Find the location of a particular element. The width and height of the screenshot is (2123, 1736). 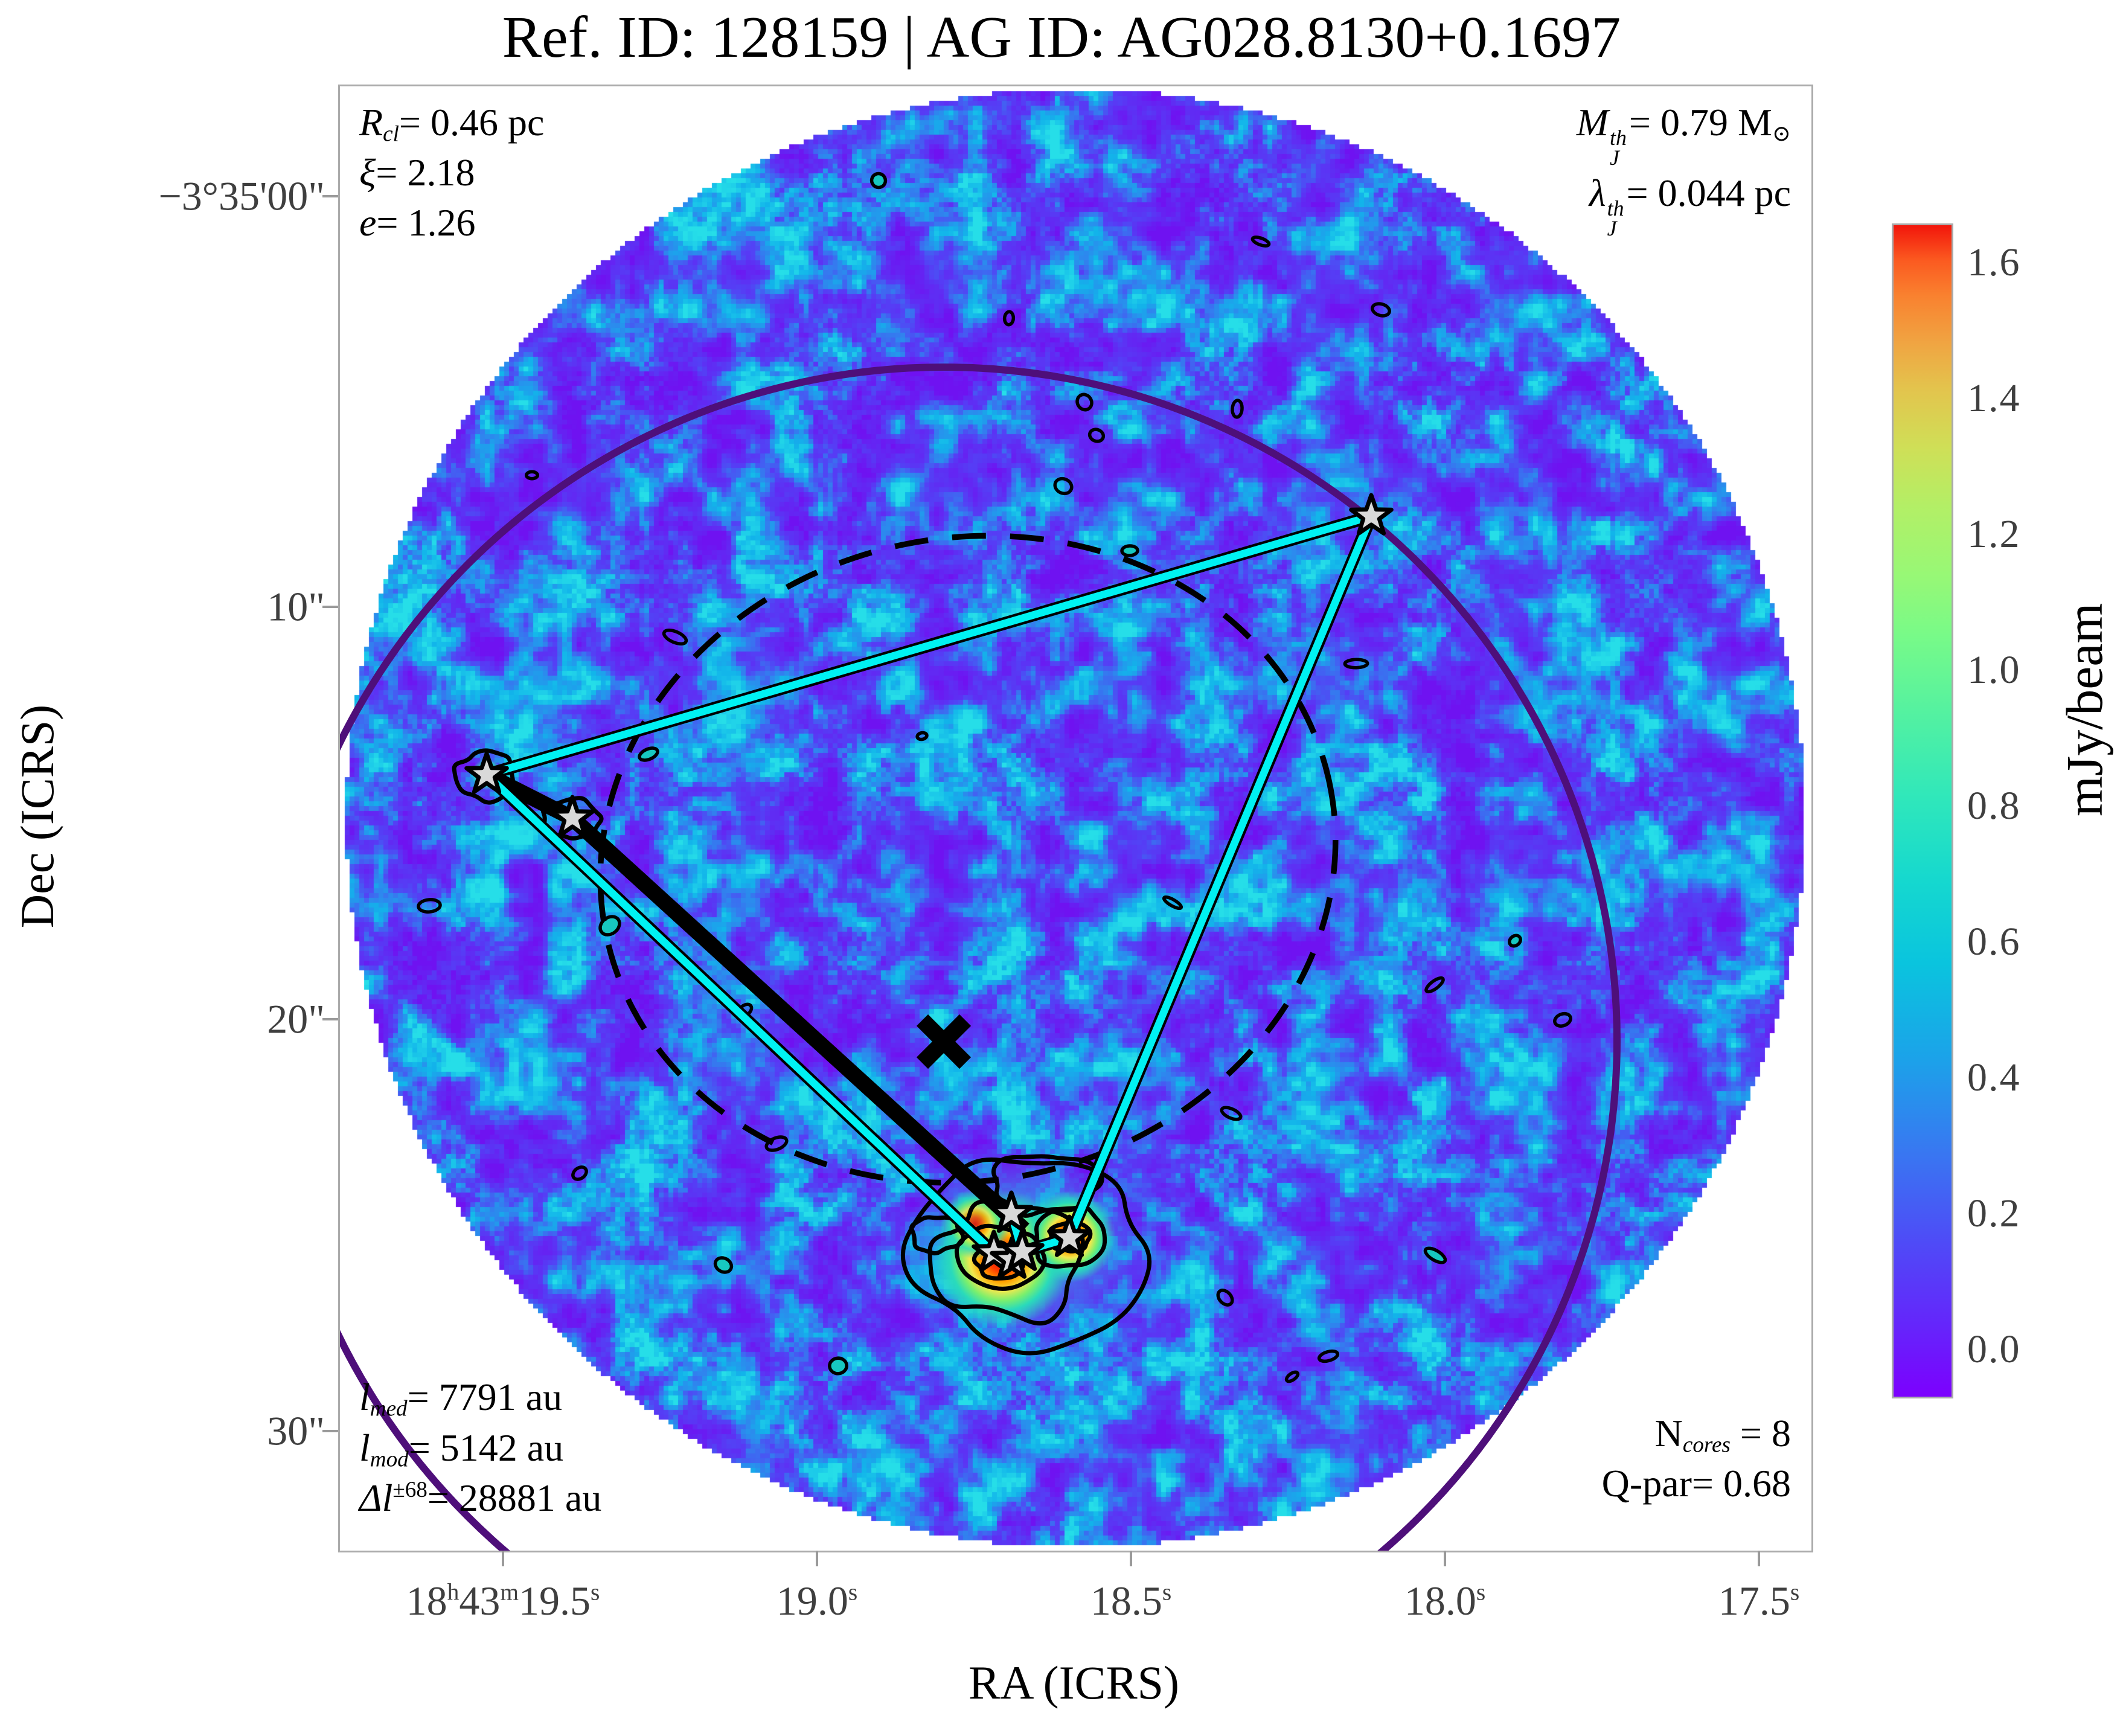

x-tick-label: 17.5s is located at coordinates (1759, 1601).